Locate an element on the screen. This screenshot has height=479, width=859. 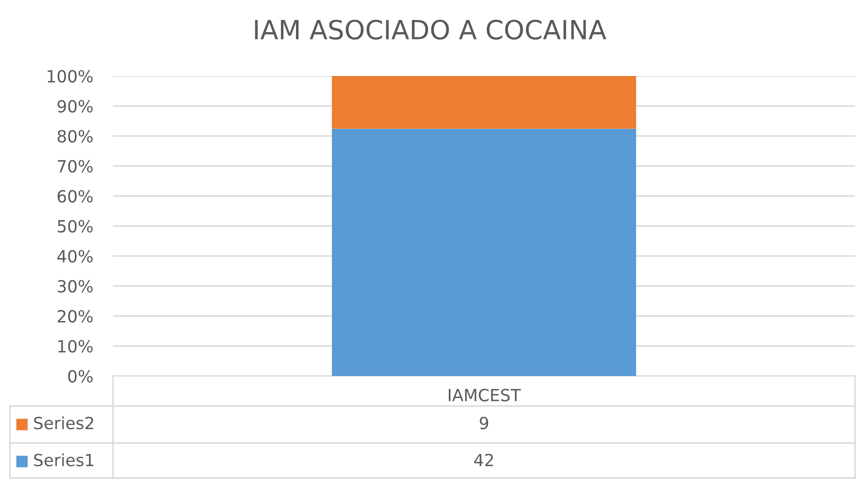
legend-label: Series2 is located at coordinates (64, 423).